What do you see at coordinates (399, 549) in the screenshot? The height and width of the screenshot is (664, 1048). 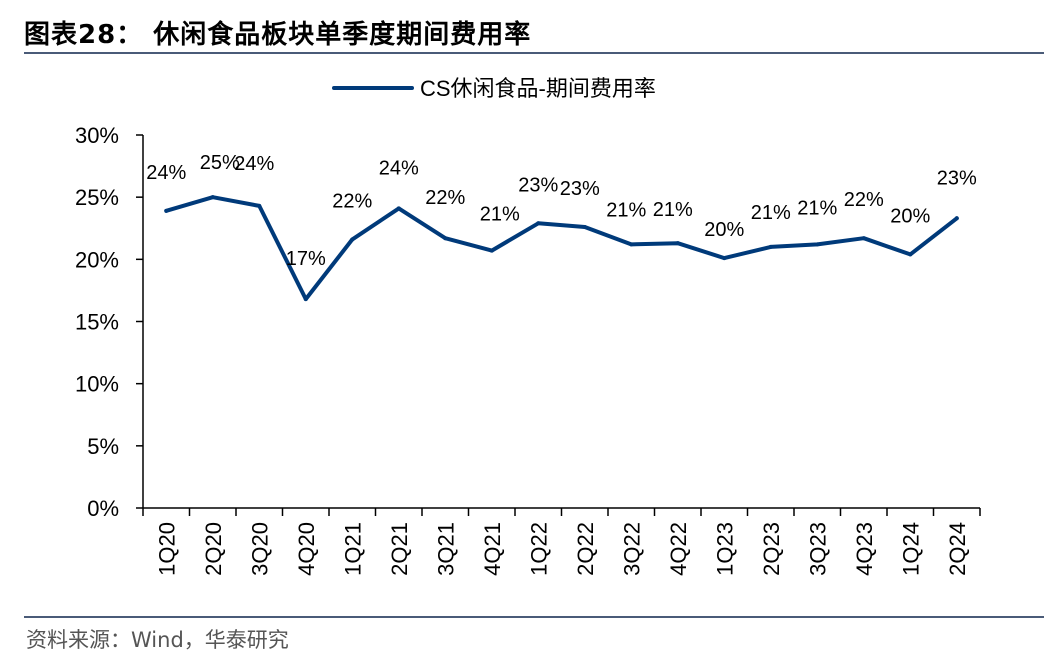 I see `x-tick-label: 2Q21` at bounding box center [399, 549].